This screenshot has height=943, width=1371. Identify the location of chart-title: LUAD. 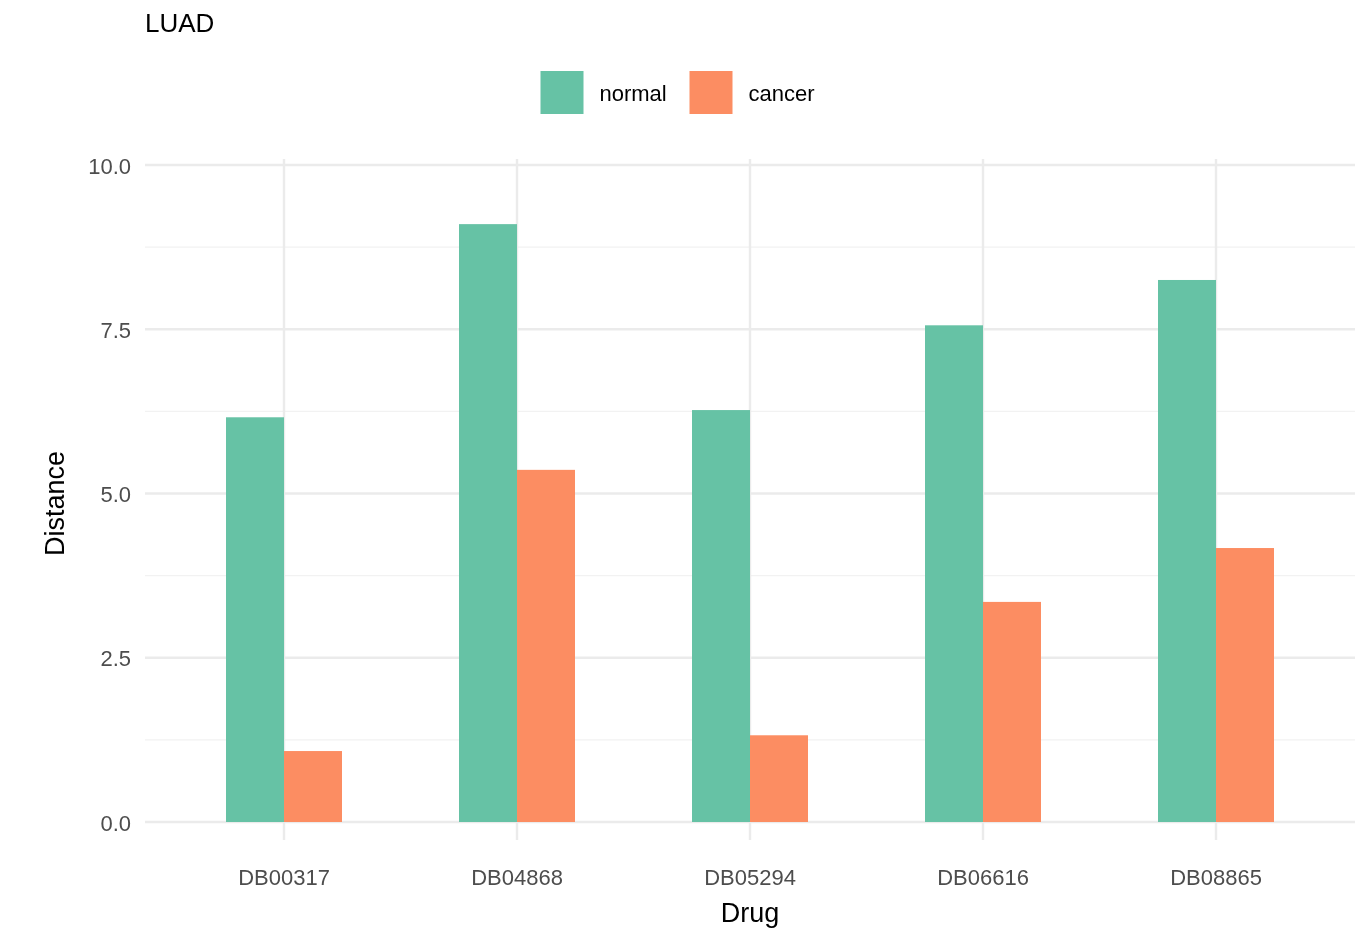
(180, 23).